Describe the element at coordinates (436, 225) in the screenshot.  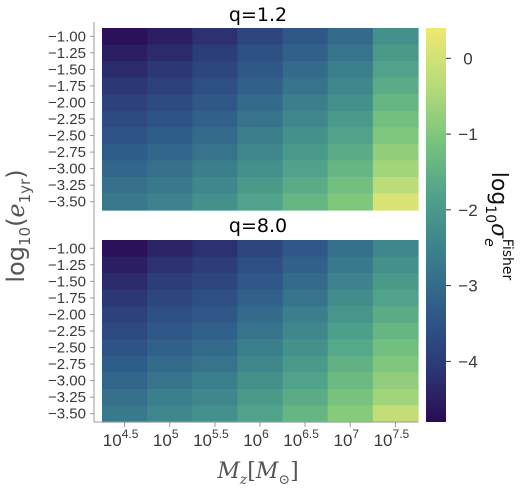
I see `colorbar` at that location.